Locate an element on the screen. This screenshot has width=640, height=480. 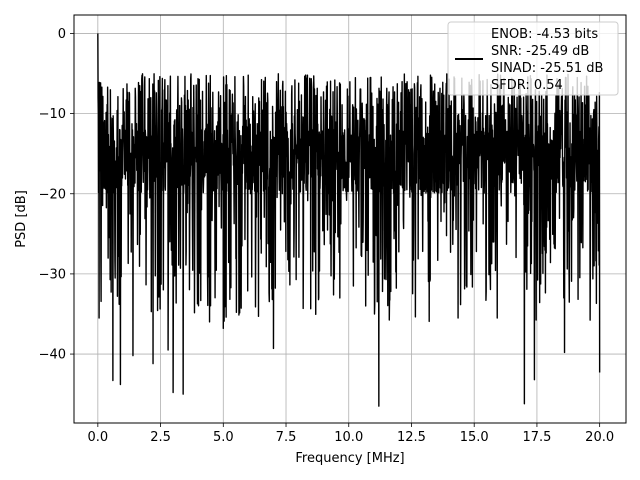
legend-line-2: SNR: -25.49 dB is located at coordinates (540, 51).